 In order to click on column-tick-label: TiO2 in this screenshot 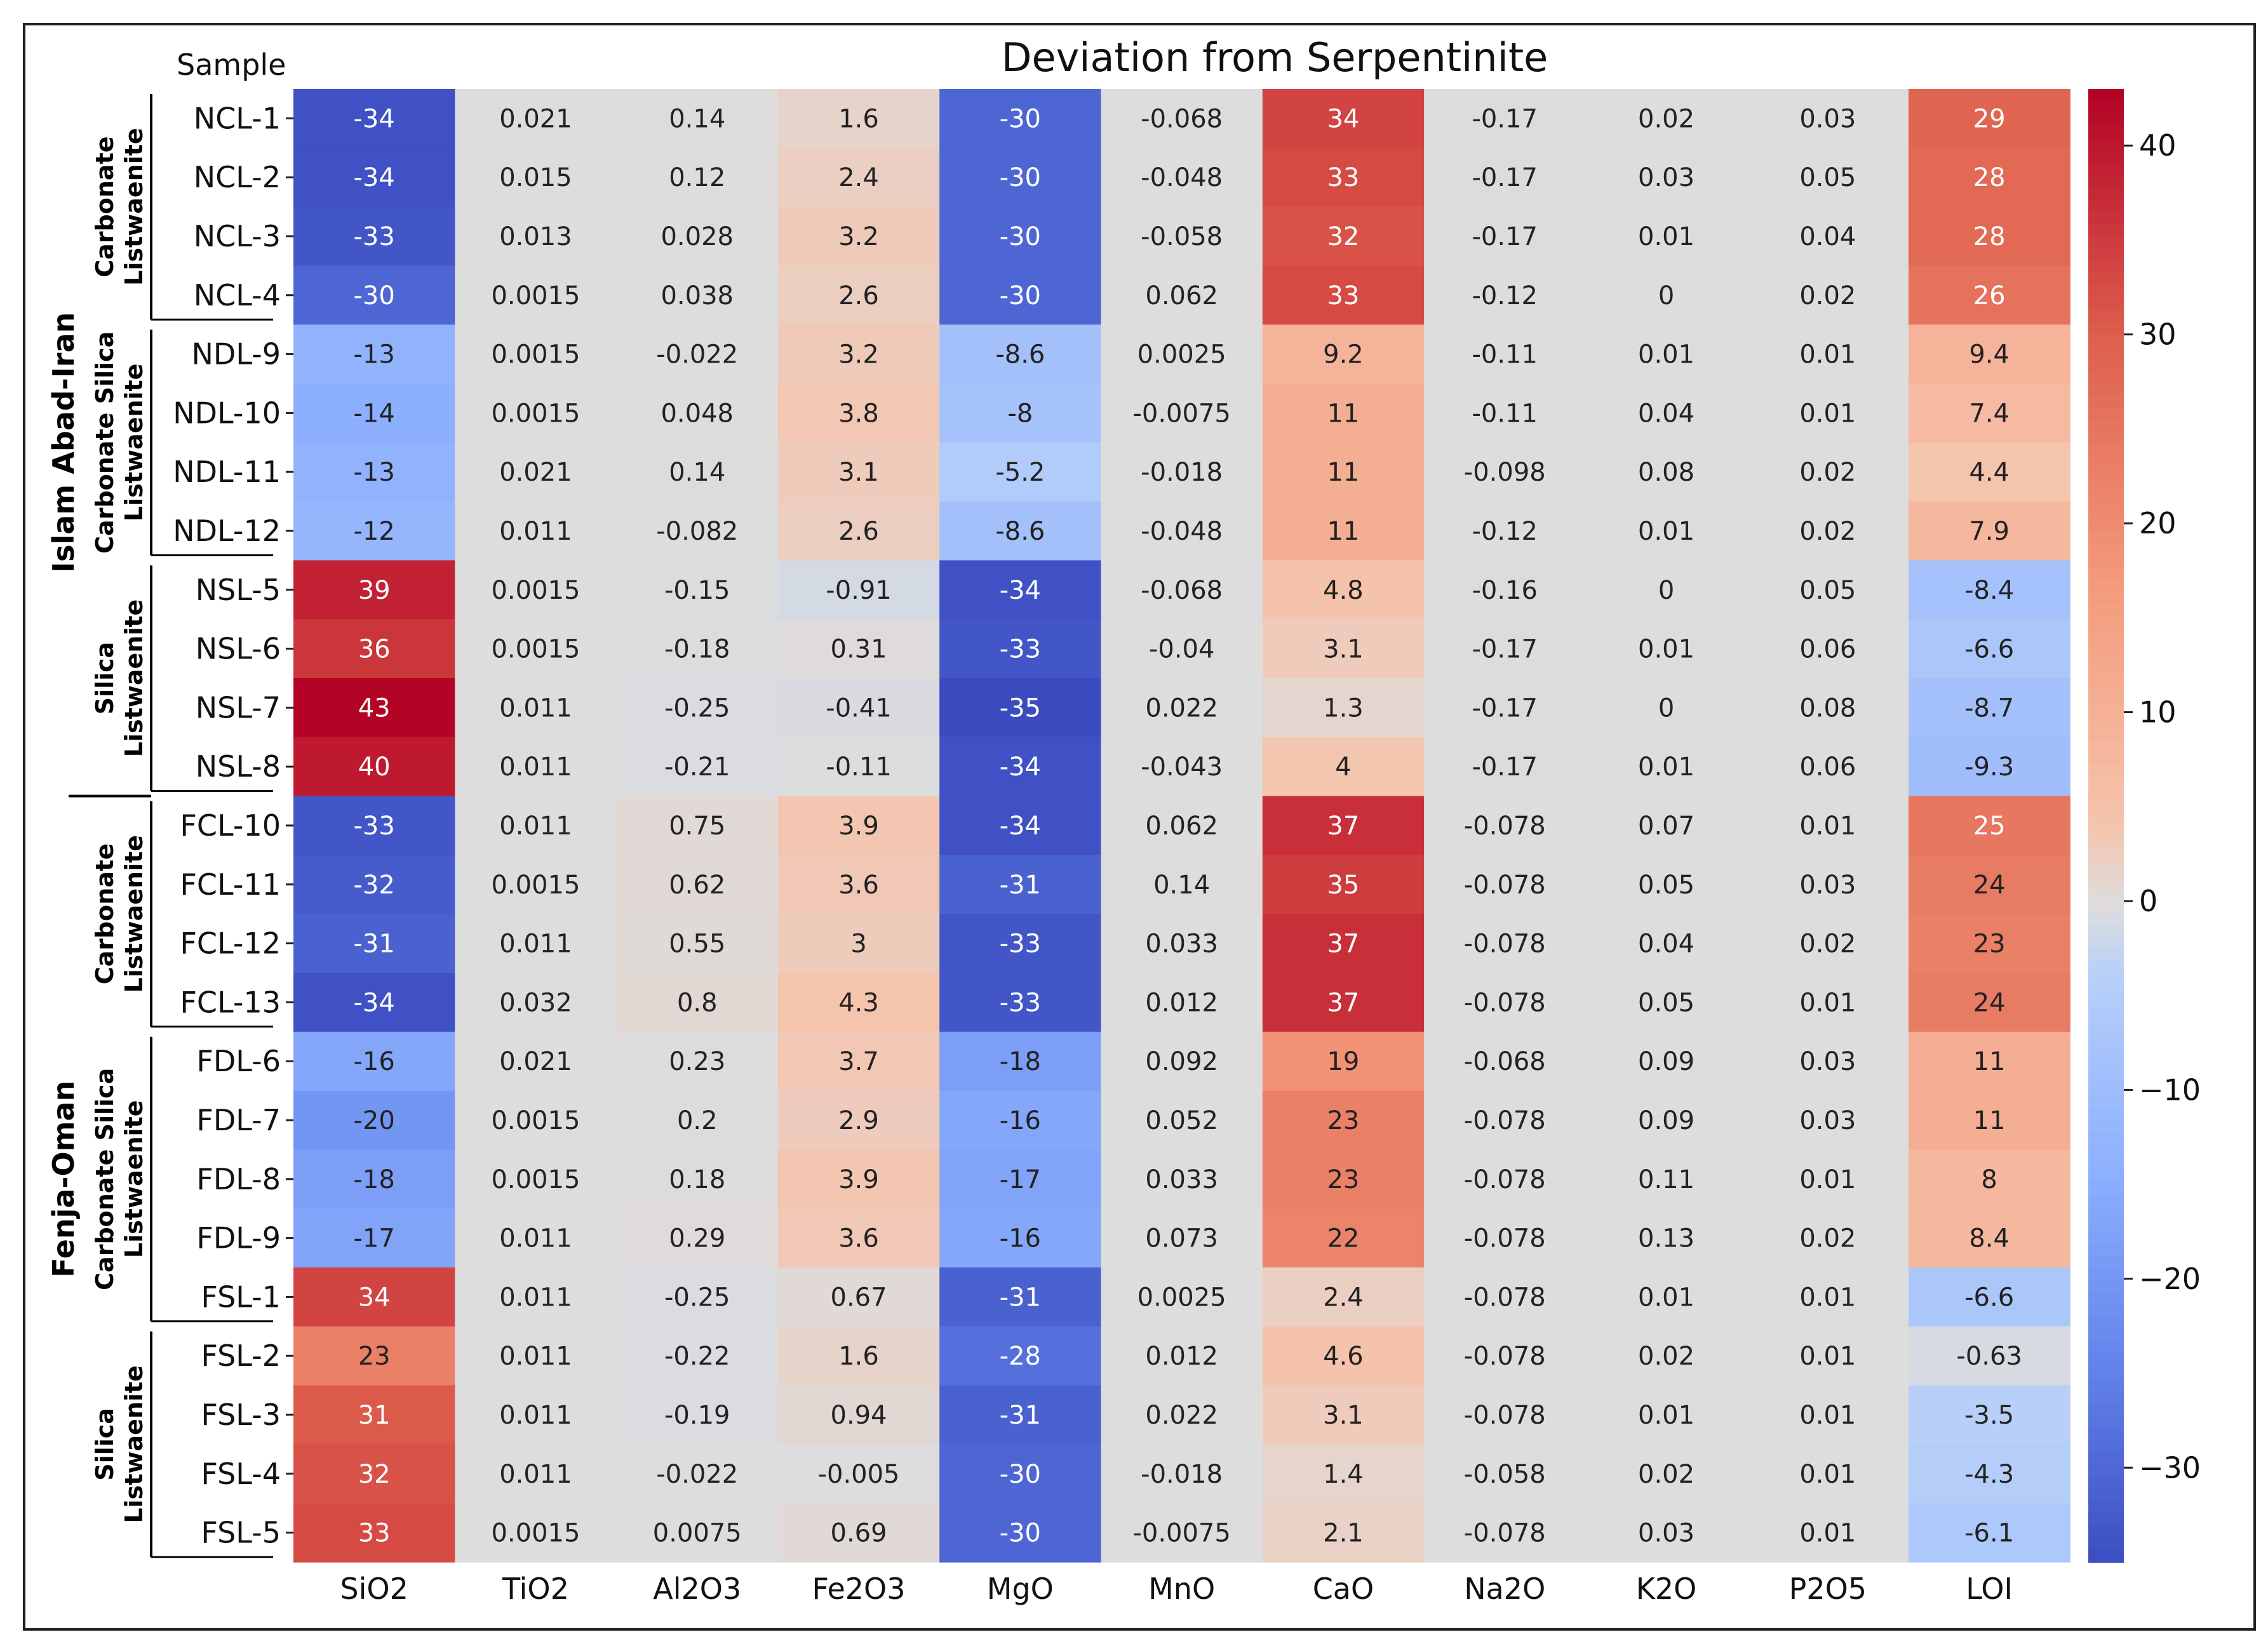, I will do `click(535, 1589)`.